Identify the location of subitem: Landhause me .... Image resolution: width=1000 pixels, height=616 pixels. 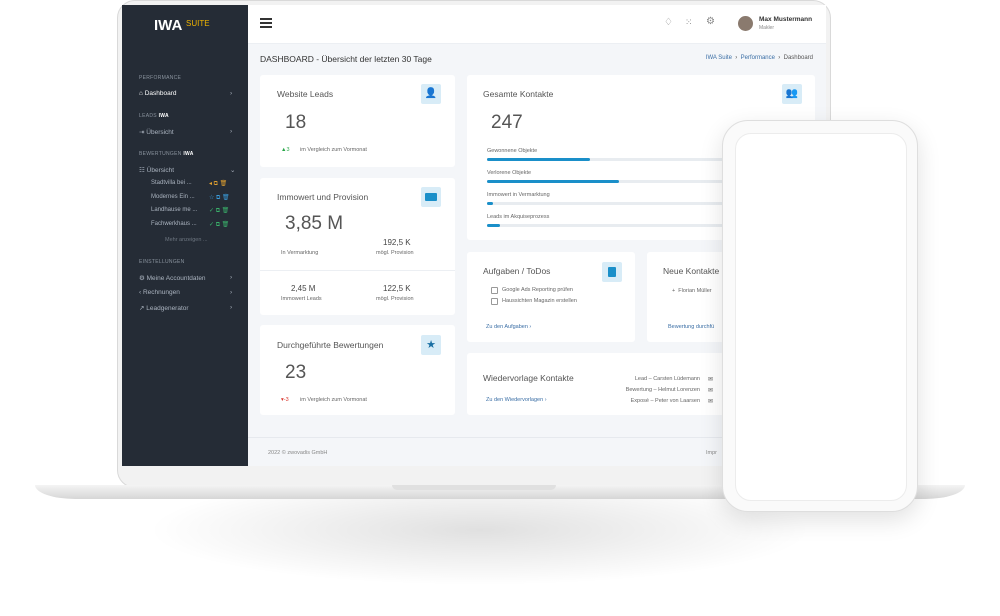
(174, 210).